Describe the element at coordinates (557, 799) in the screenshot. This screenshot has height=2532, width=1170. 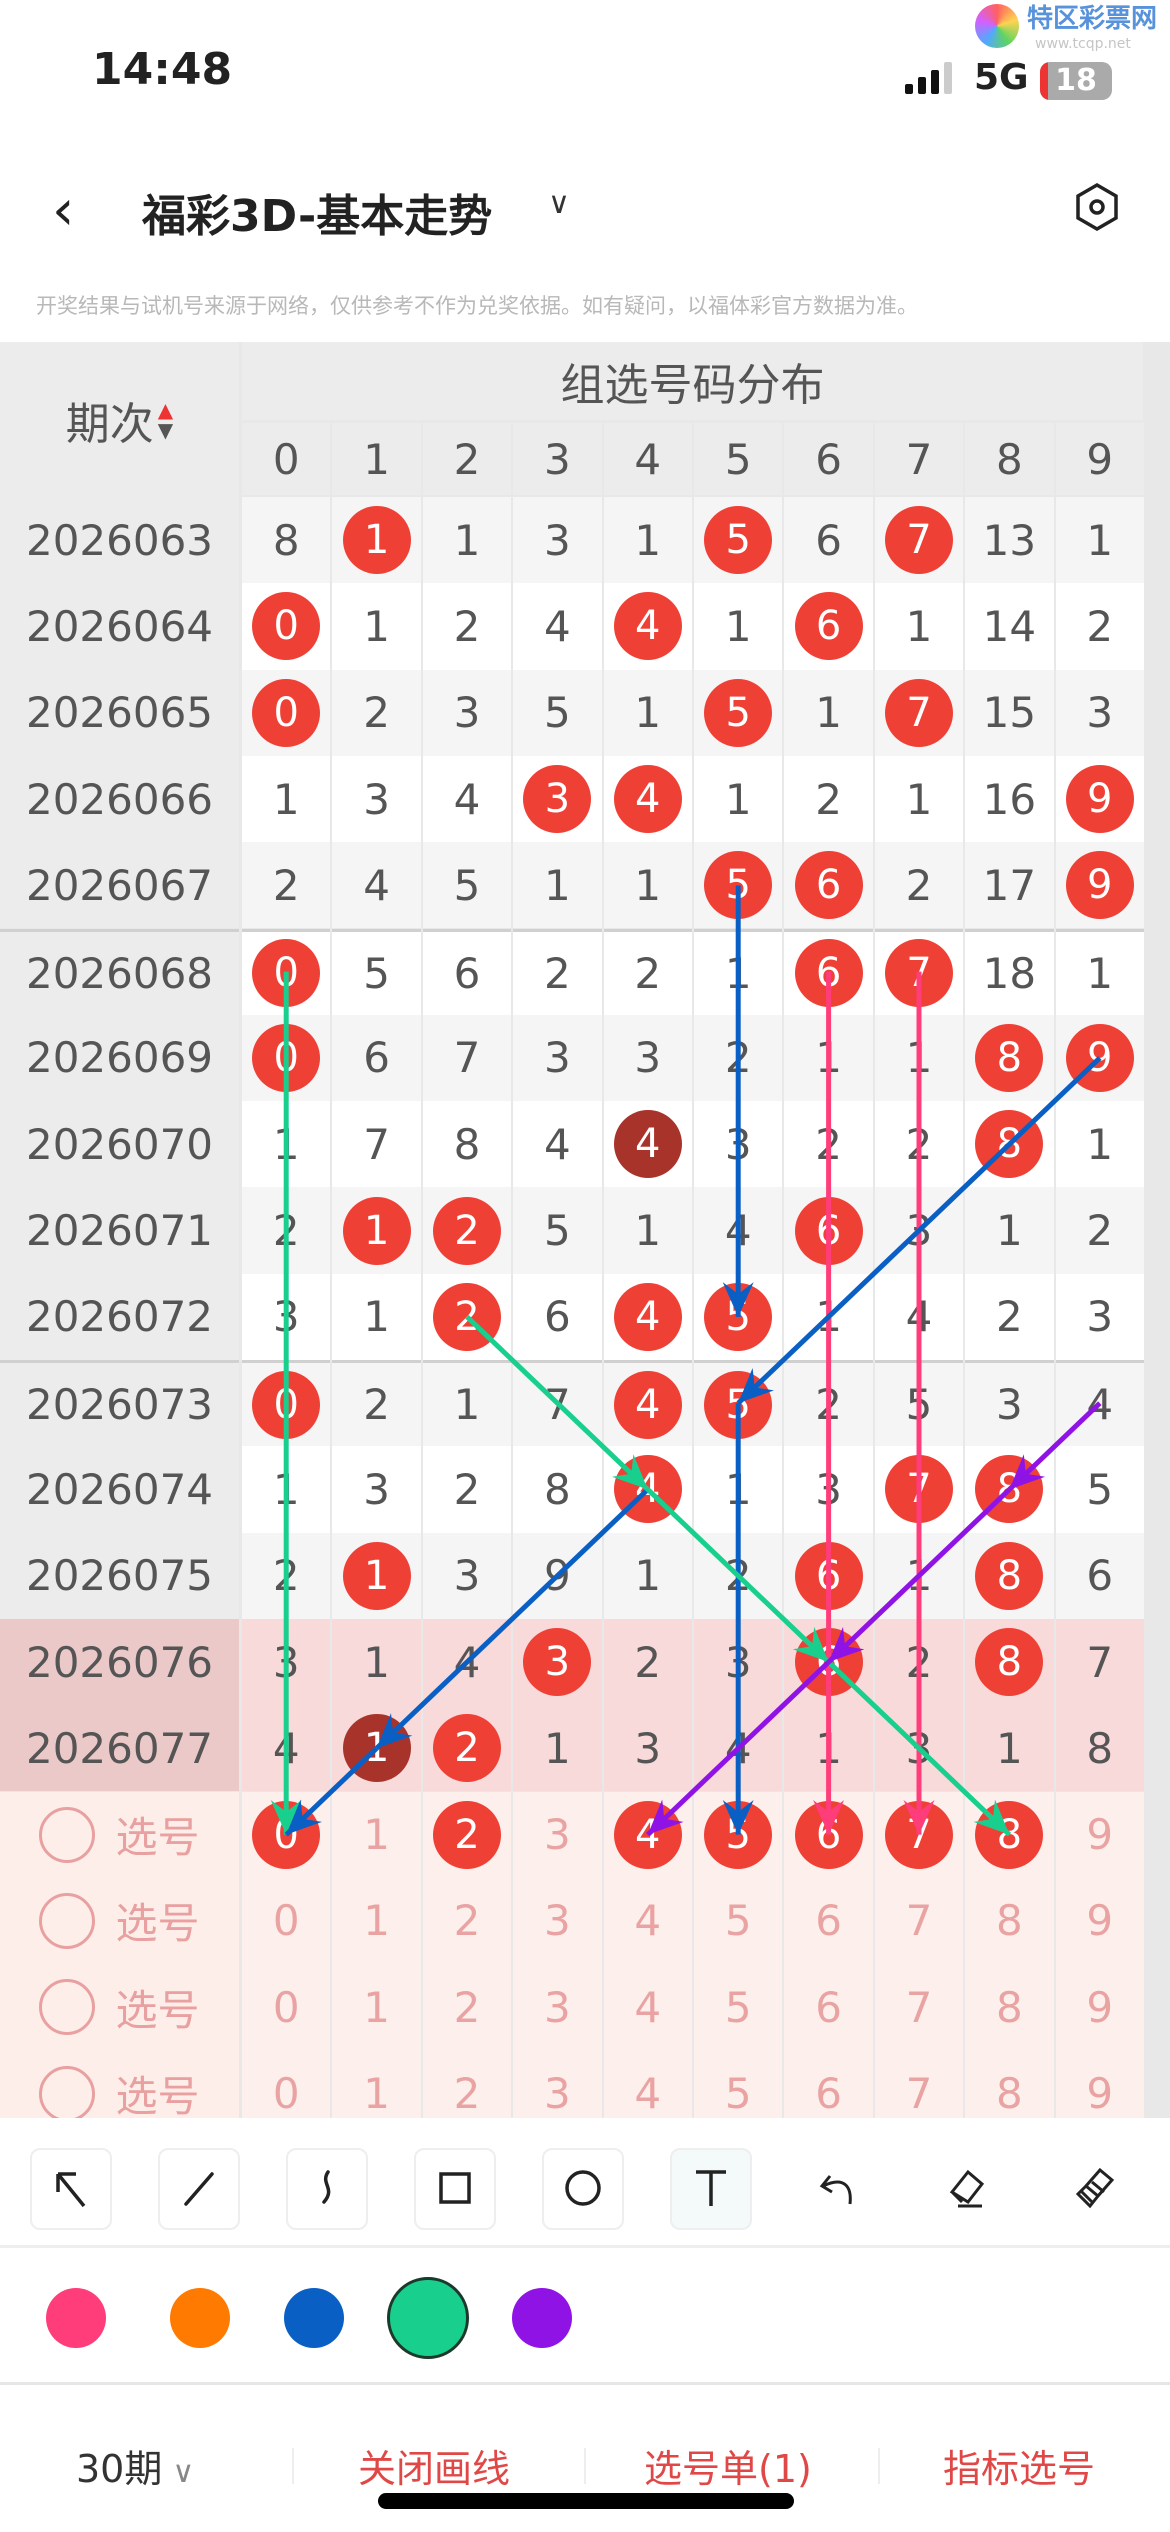
I see `hit-ball: 3` at that location.